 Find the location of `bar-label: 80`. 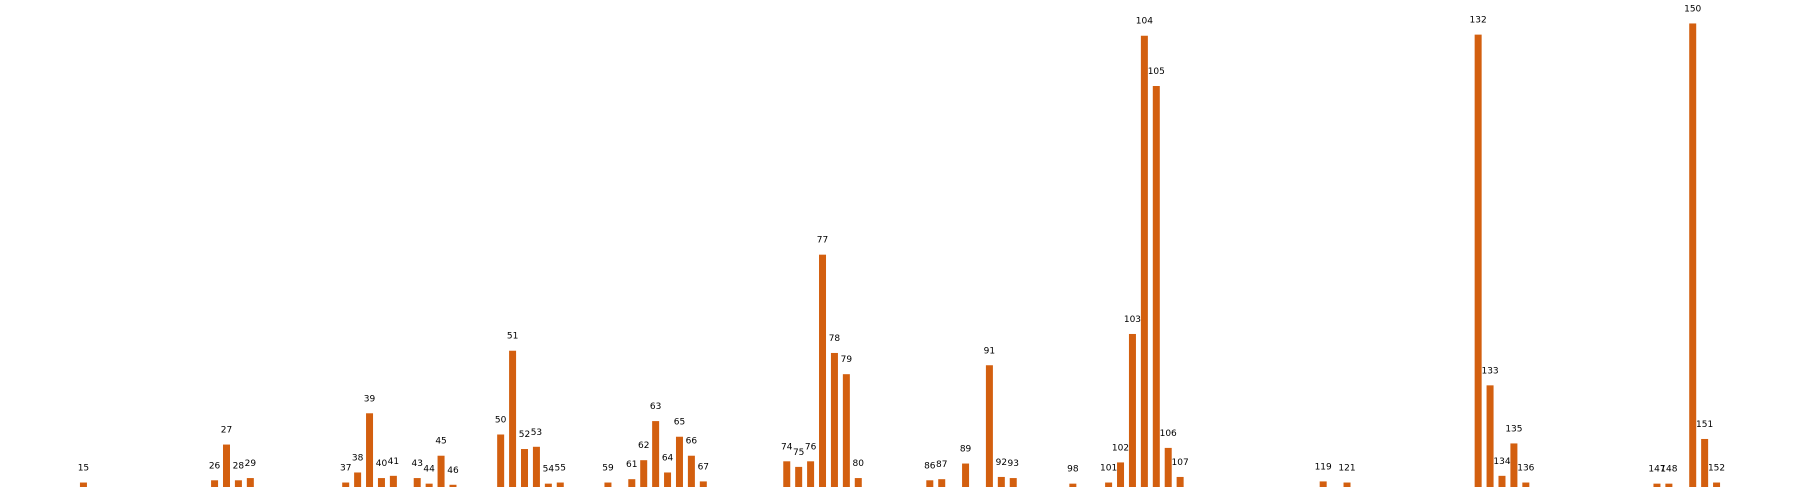

bar-label: 80 is located at coordinates (859, 464).